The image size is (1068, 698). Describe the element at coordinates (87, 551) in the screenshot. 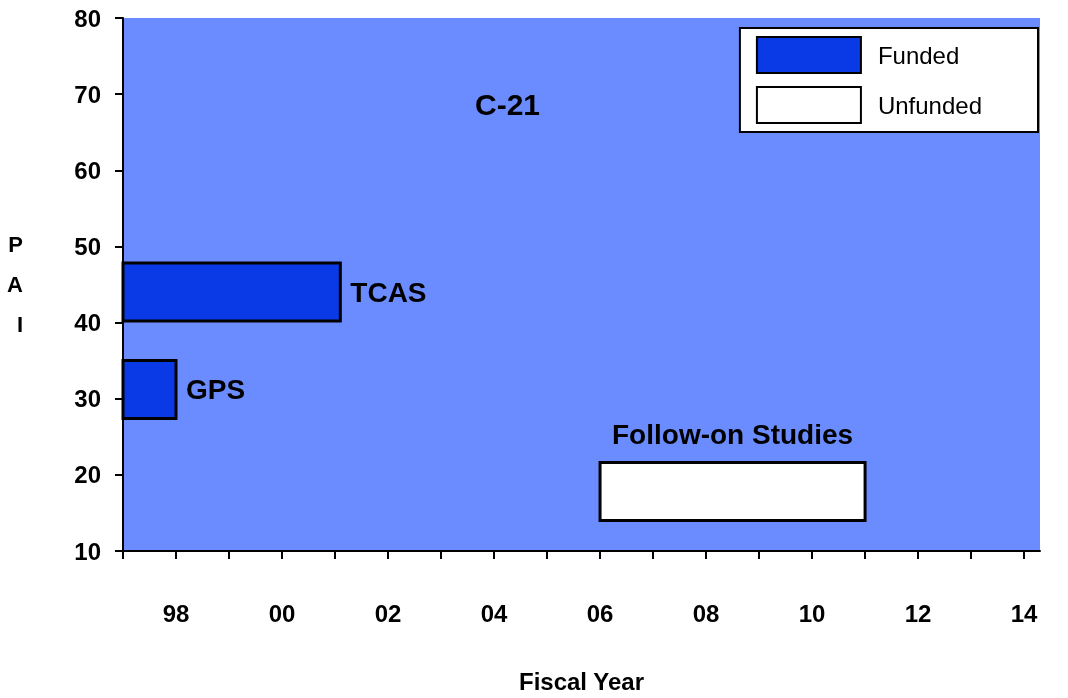

I see `y-tick-label: 10` at that location.